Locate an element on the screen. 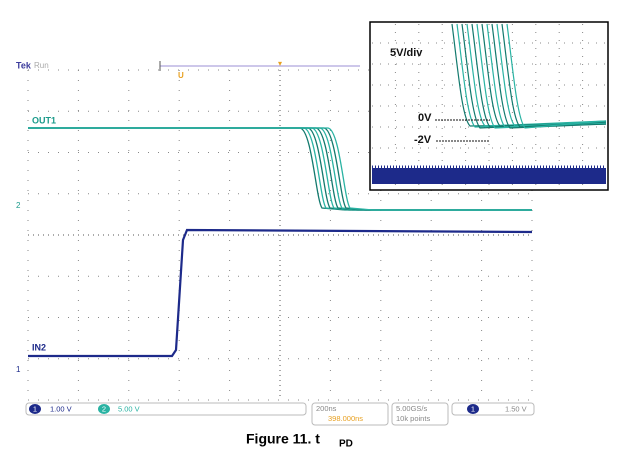 Image resolution: width=629 pixels, height=457 pixels. status-box is located at coordinates (166, 409).